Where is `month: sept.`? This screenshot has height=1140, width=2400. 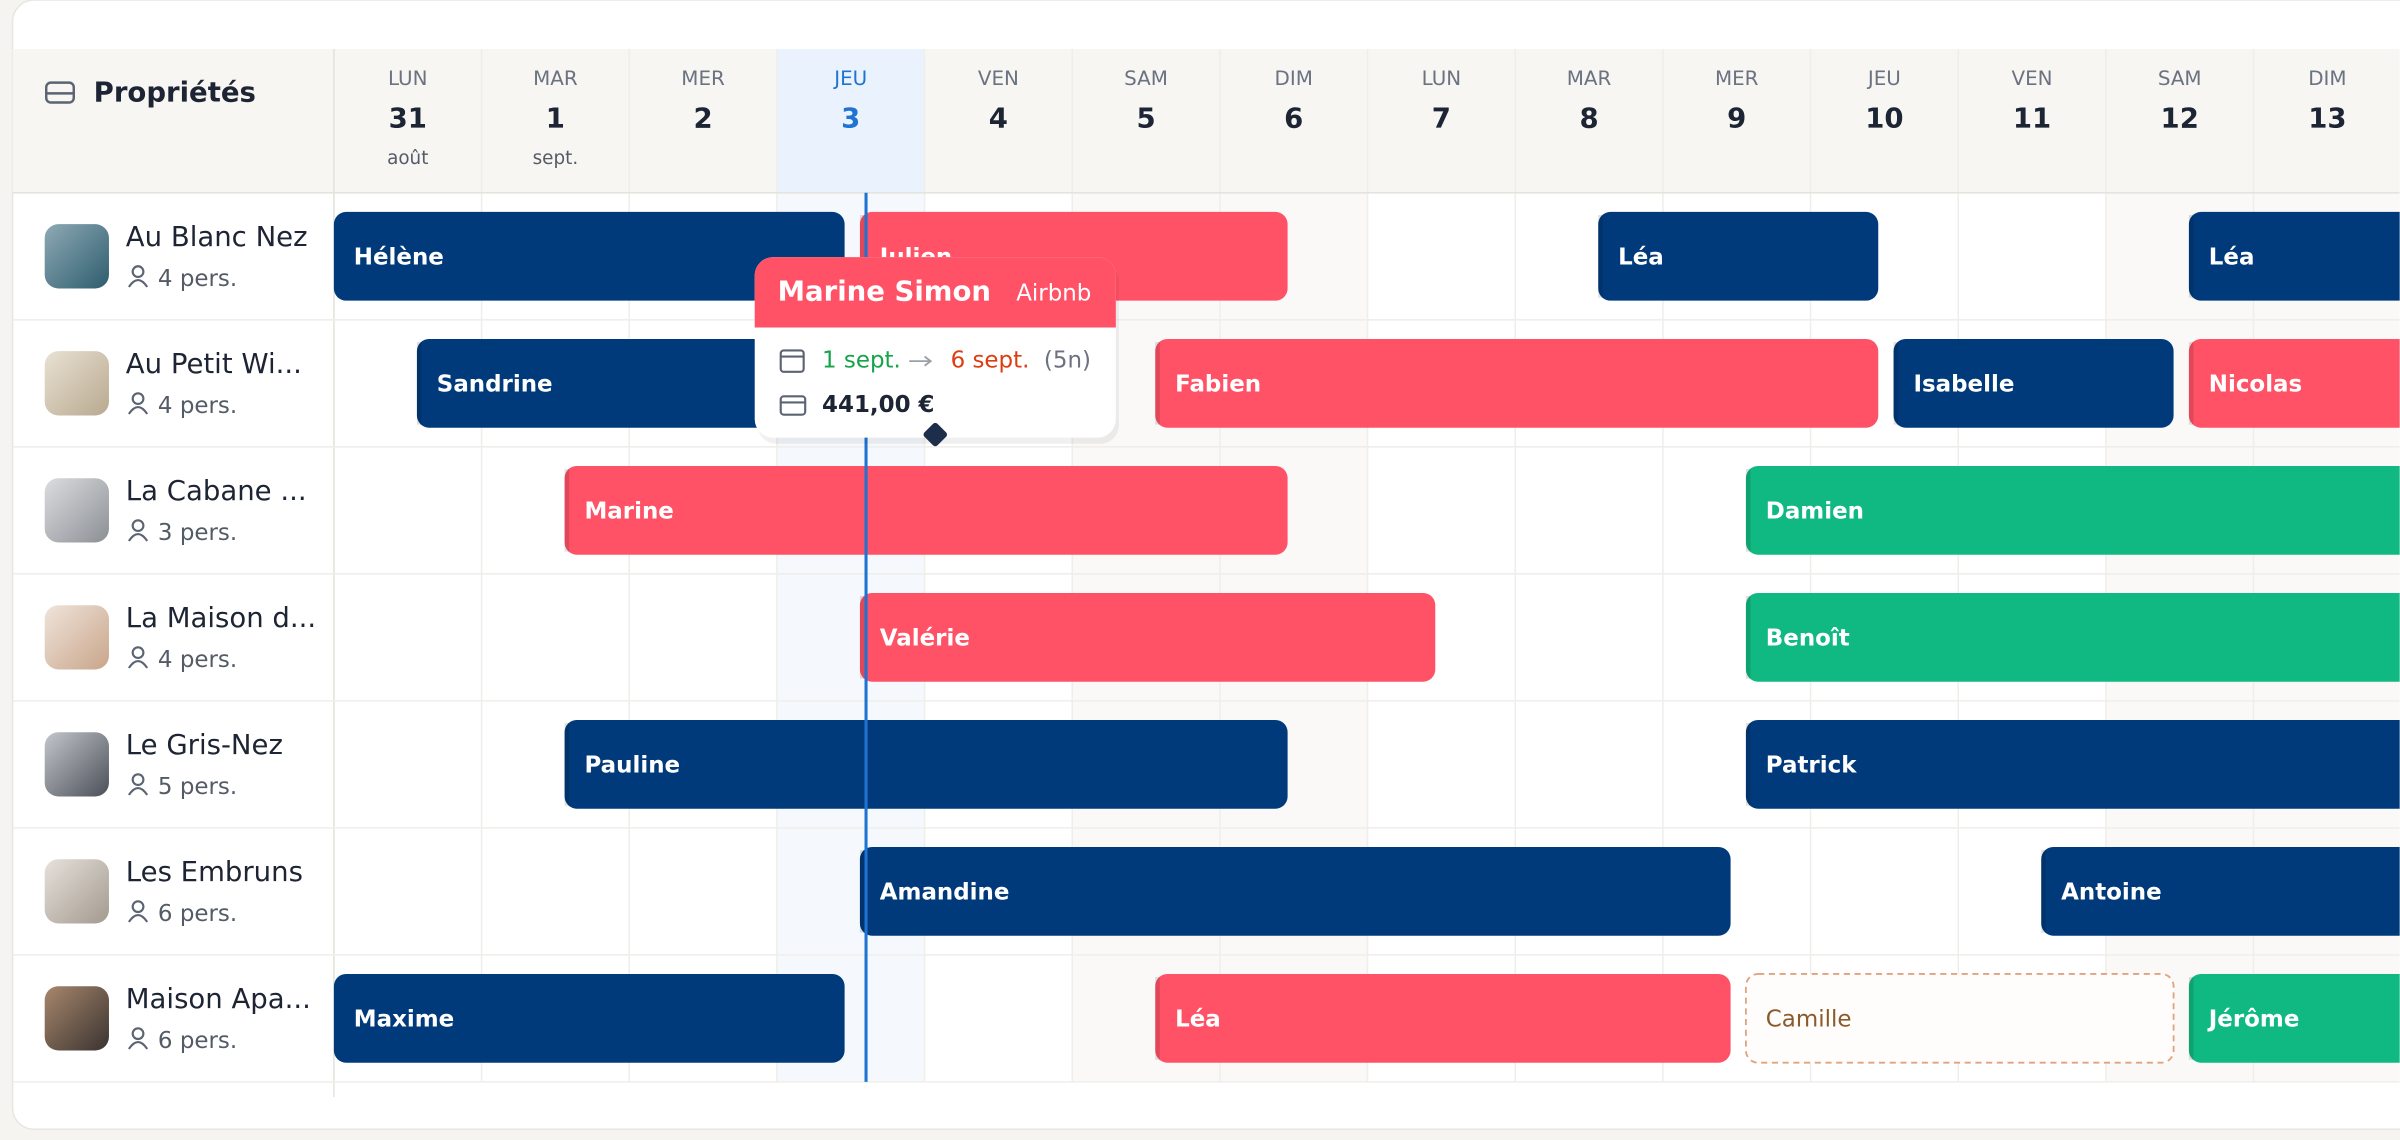 month: sept. is located at coordinates (556, 158).